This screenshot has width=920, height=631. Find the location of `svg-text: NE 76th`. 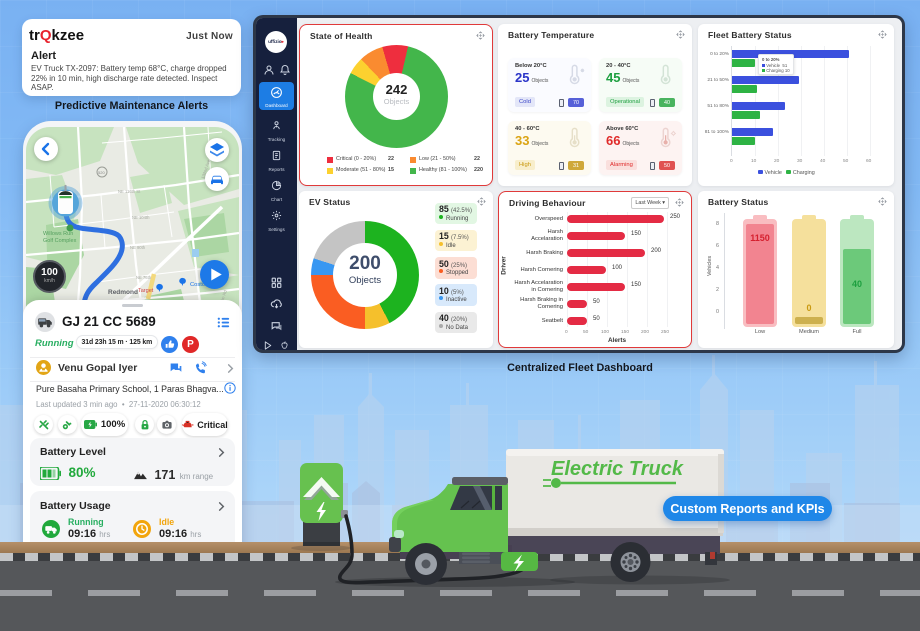

svg-text: NE 76th is located at coordinates (144, 277).